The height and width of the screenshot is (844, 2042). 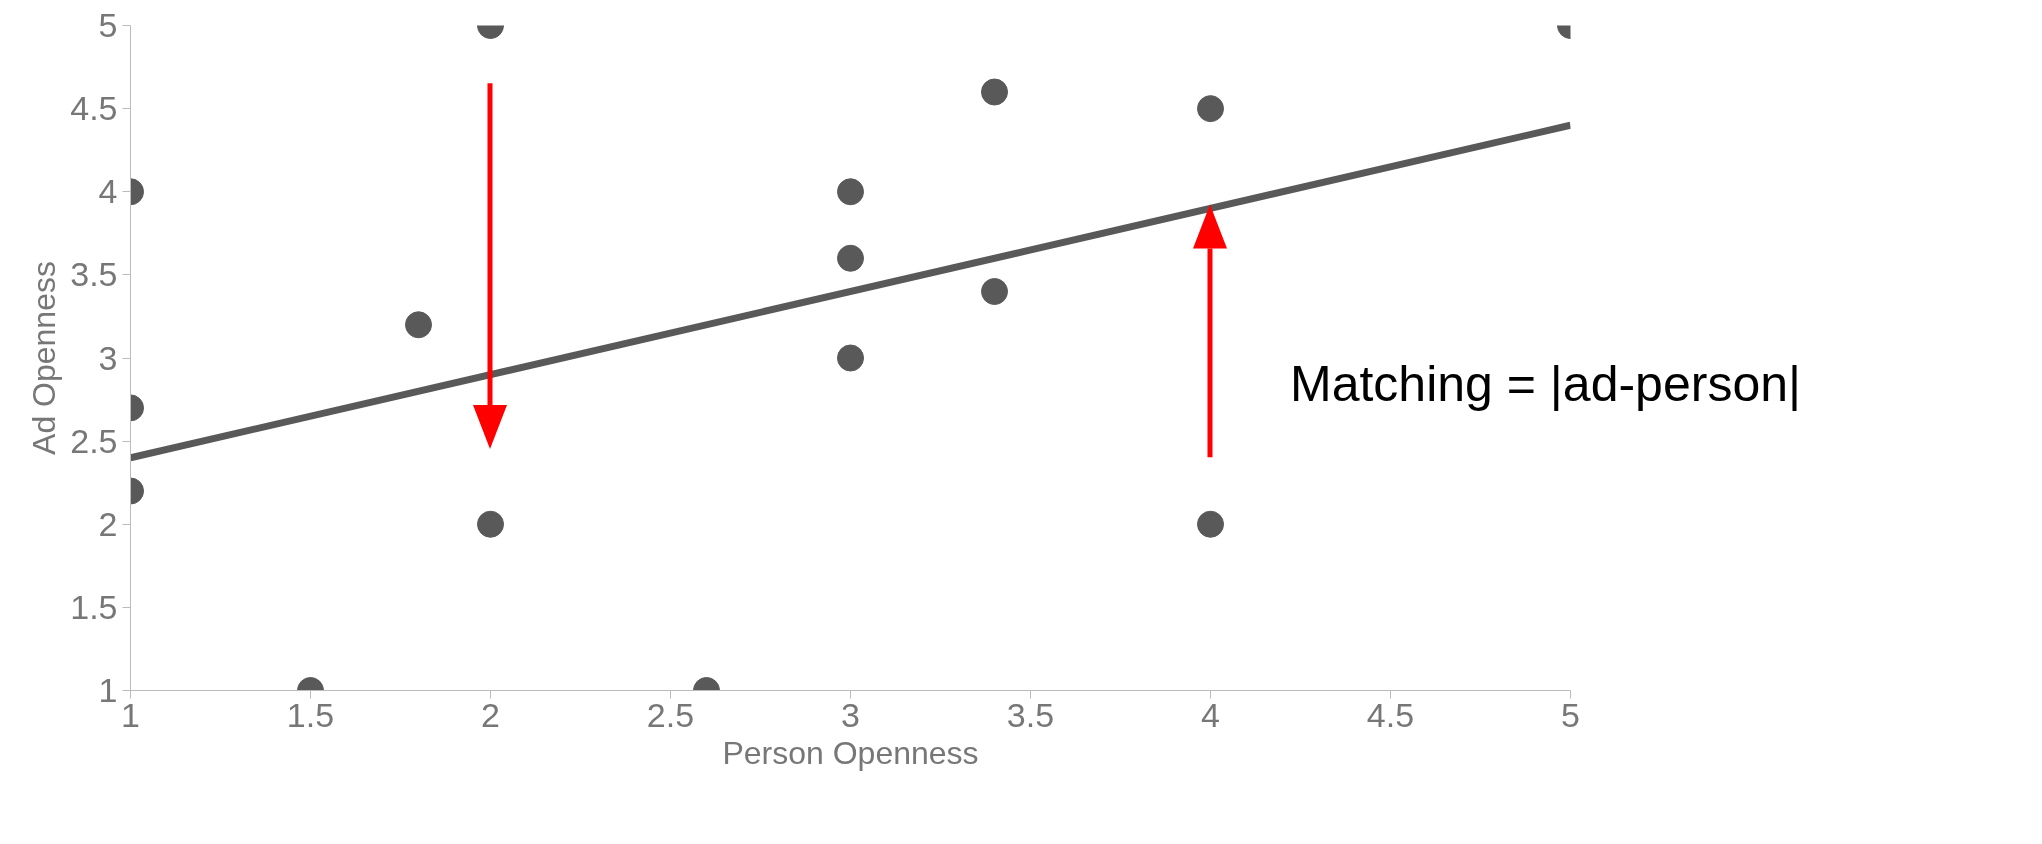 I want to click on y-tick-label: 1, so click(x=108, y=690).